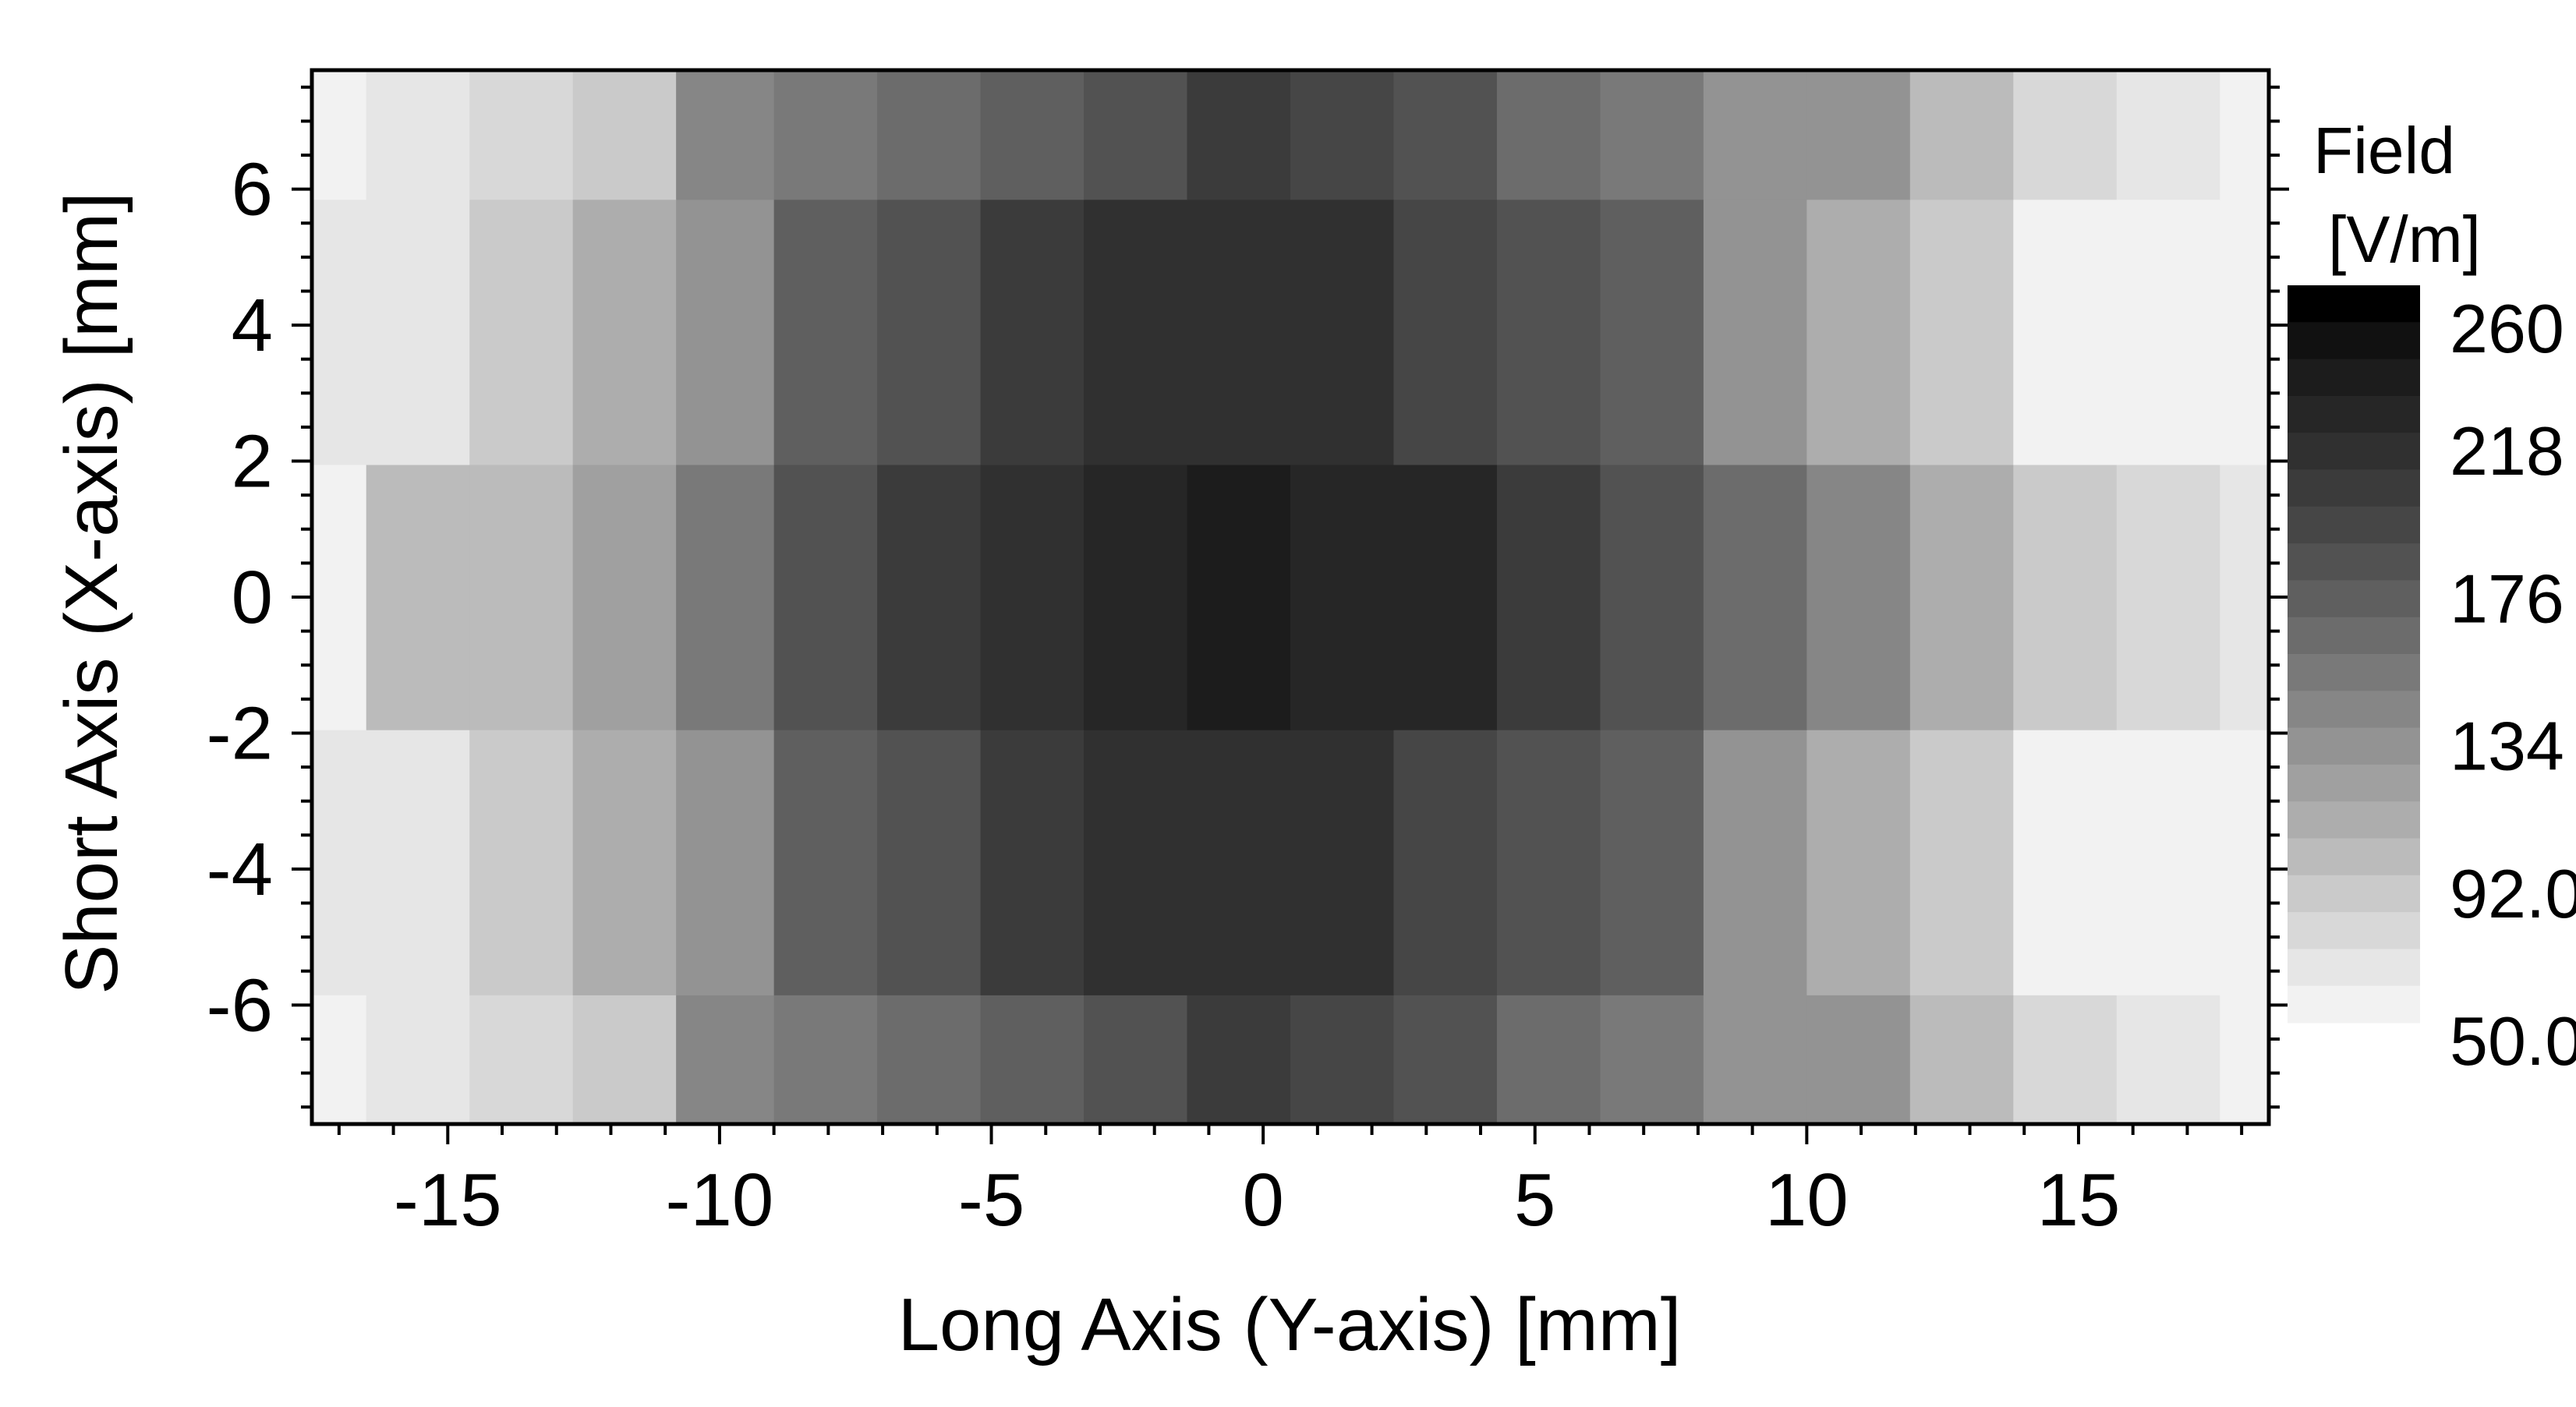  What do you see at coordinates (91, 593) in the screenshot?
I see `y-axis-label: Short Axis (X-axis) [mm]` at bounding box center [91, 593].